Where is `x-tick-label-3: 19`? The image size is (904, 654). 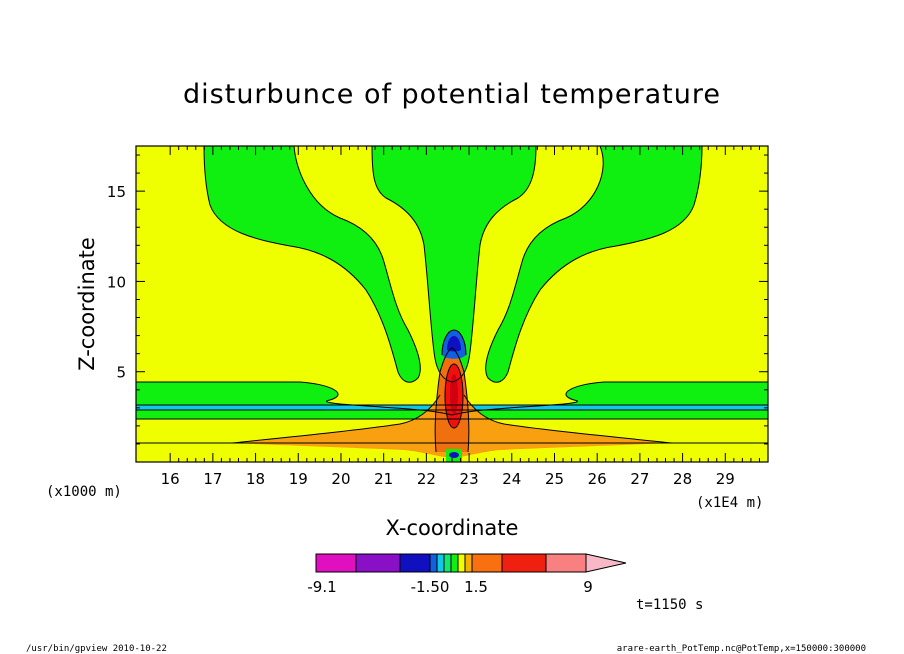 x-tick-label-3: 19 is located at coordinates (298, 479).